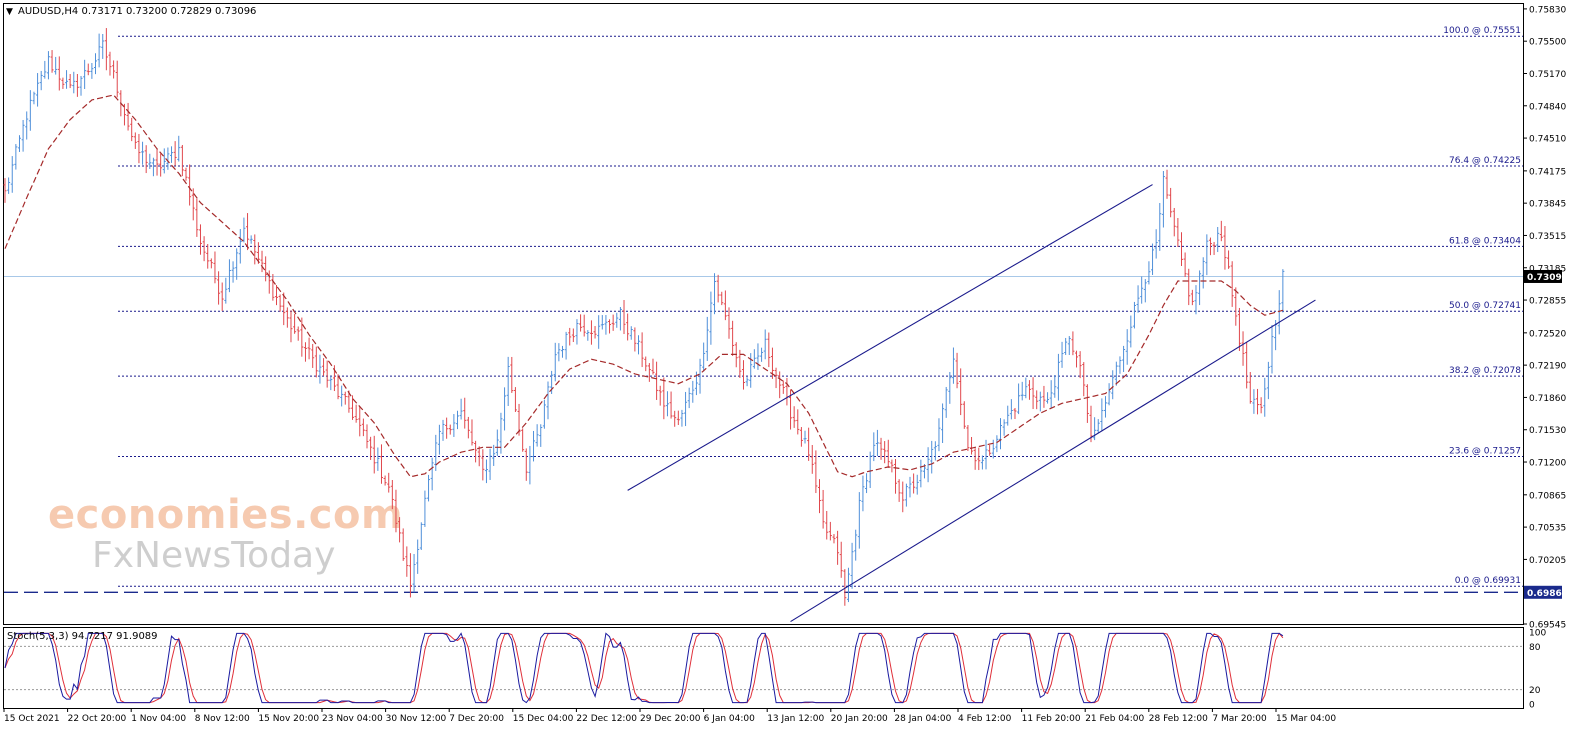  I want to click on watermark-economies: economies.com, so click(225, 515).